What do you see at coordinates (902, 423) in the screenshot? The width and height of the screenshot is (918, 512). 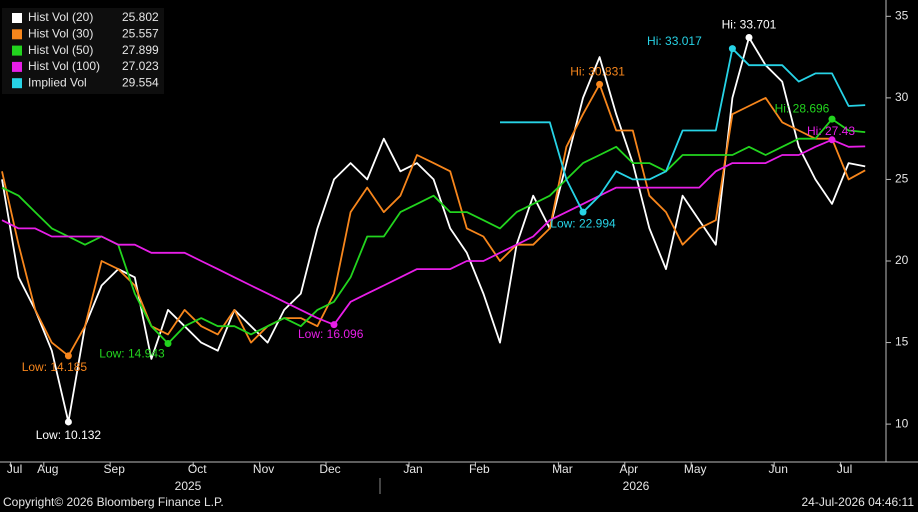 I see `y-tick-label: 10` at bounding box center [902, 423].